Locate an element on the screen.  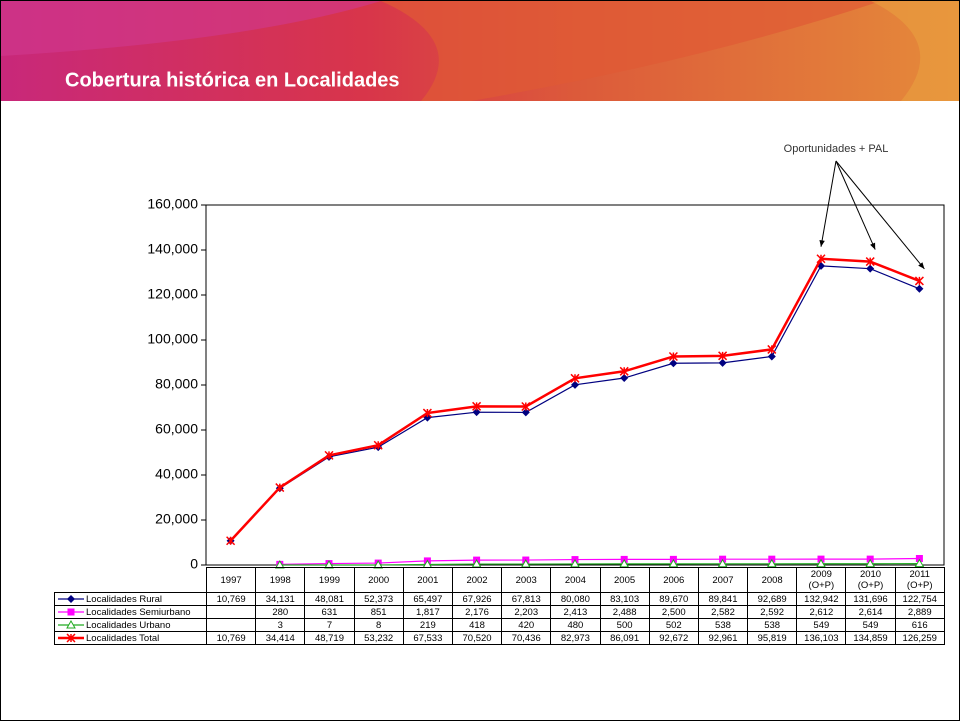
table-value: 538 is located at coordinates (723, 625).